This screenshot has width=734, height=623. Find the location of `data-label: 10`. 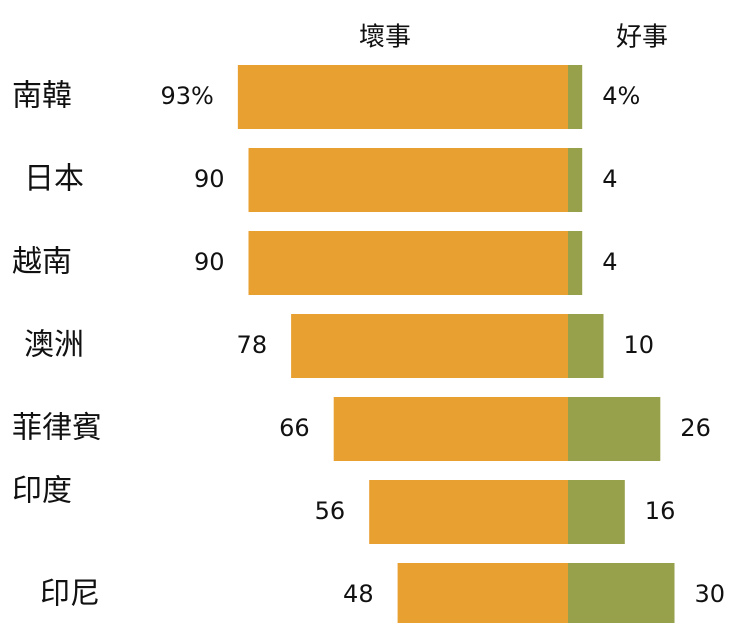

data-label: 10 is located at coordinates (639, 345).